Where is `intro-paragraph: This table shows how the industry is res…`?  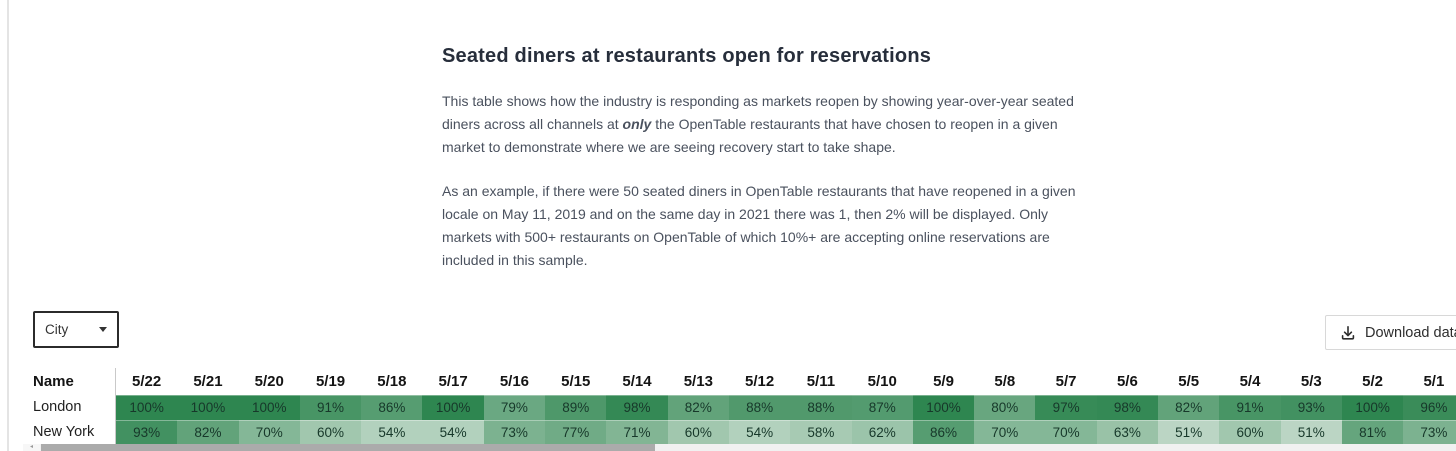 intro-paragraph: This table shows how the industry is res… is located at coordinates (769, 124).